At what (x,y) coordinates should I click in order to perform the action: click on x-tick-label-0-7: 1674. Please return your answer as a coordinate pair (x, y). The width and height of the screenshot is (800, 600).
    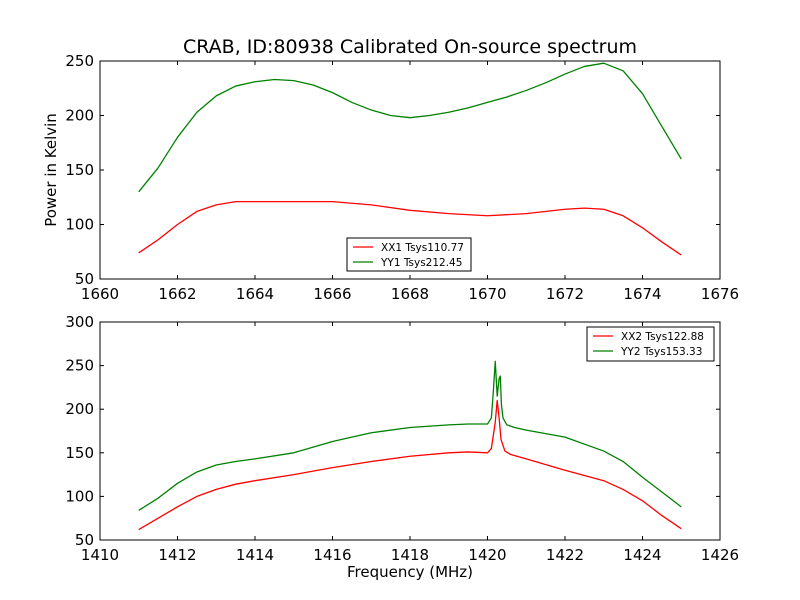
    Looking at the image, I should click on (642, 294).